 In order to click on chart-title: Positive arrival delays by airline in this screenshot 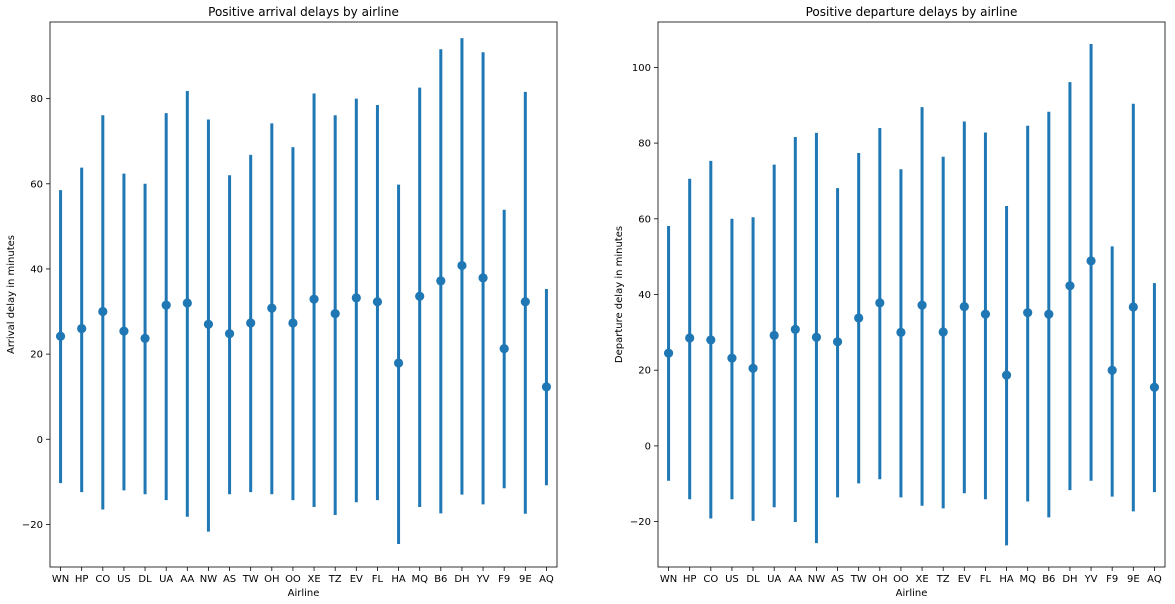, I will do `click(303, 12)`.